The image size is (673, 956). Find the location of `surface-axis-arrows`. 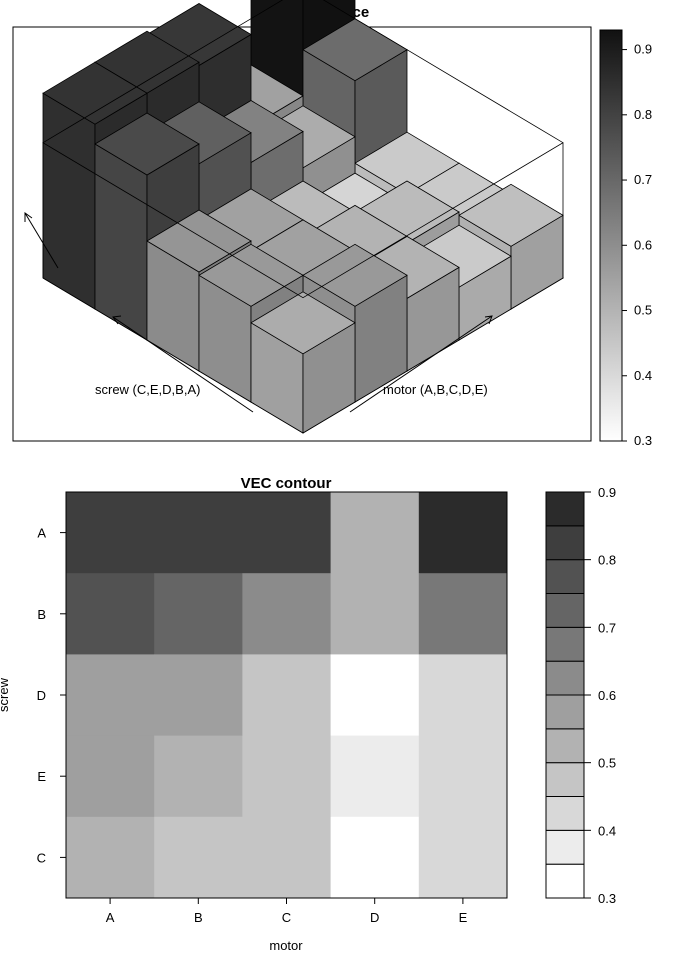

surface-axis-arrows is located at coordinates (258, 312).